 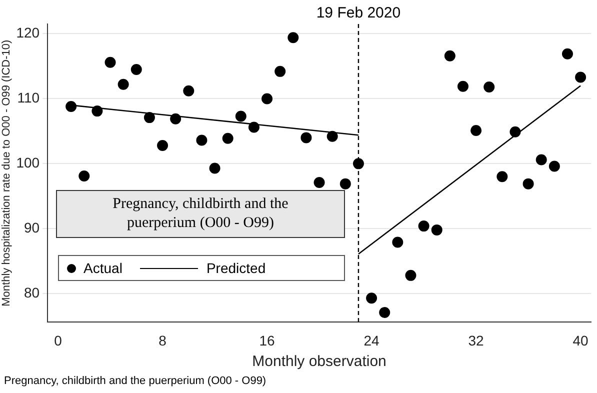 What do you see at coordinates (580, 340) in the screenshot?
I see `x-tick-label: 40` at bounding box center [580, 340].